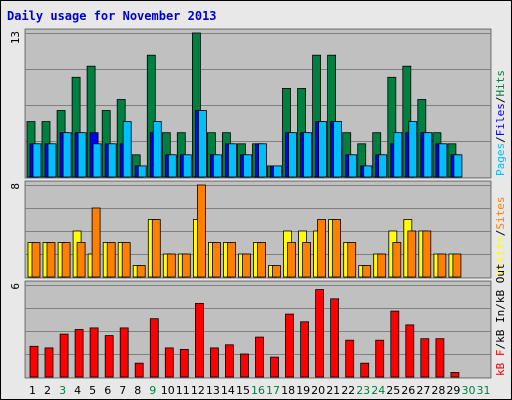  Describe the element at coordinates (273, 390) in the screenshot. I see `x-tick-label-day-17: 17` at that location.